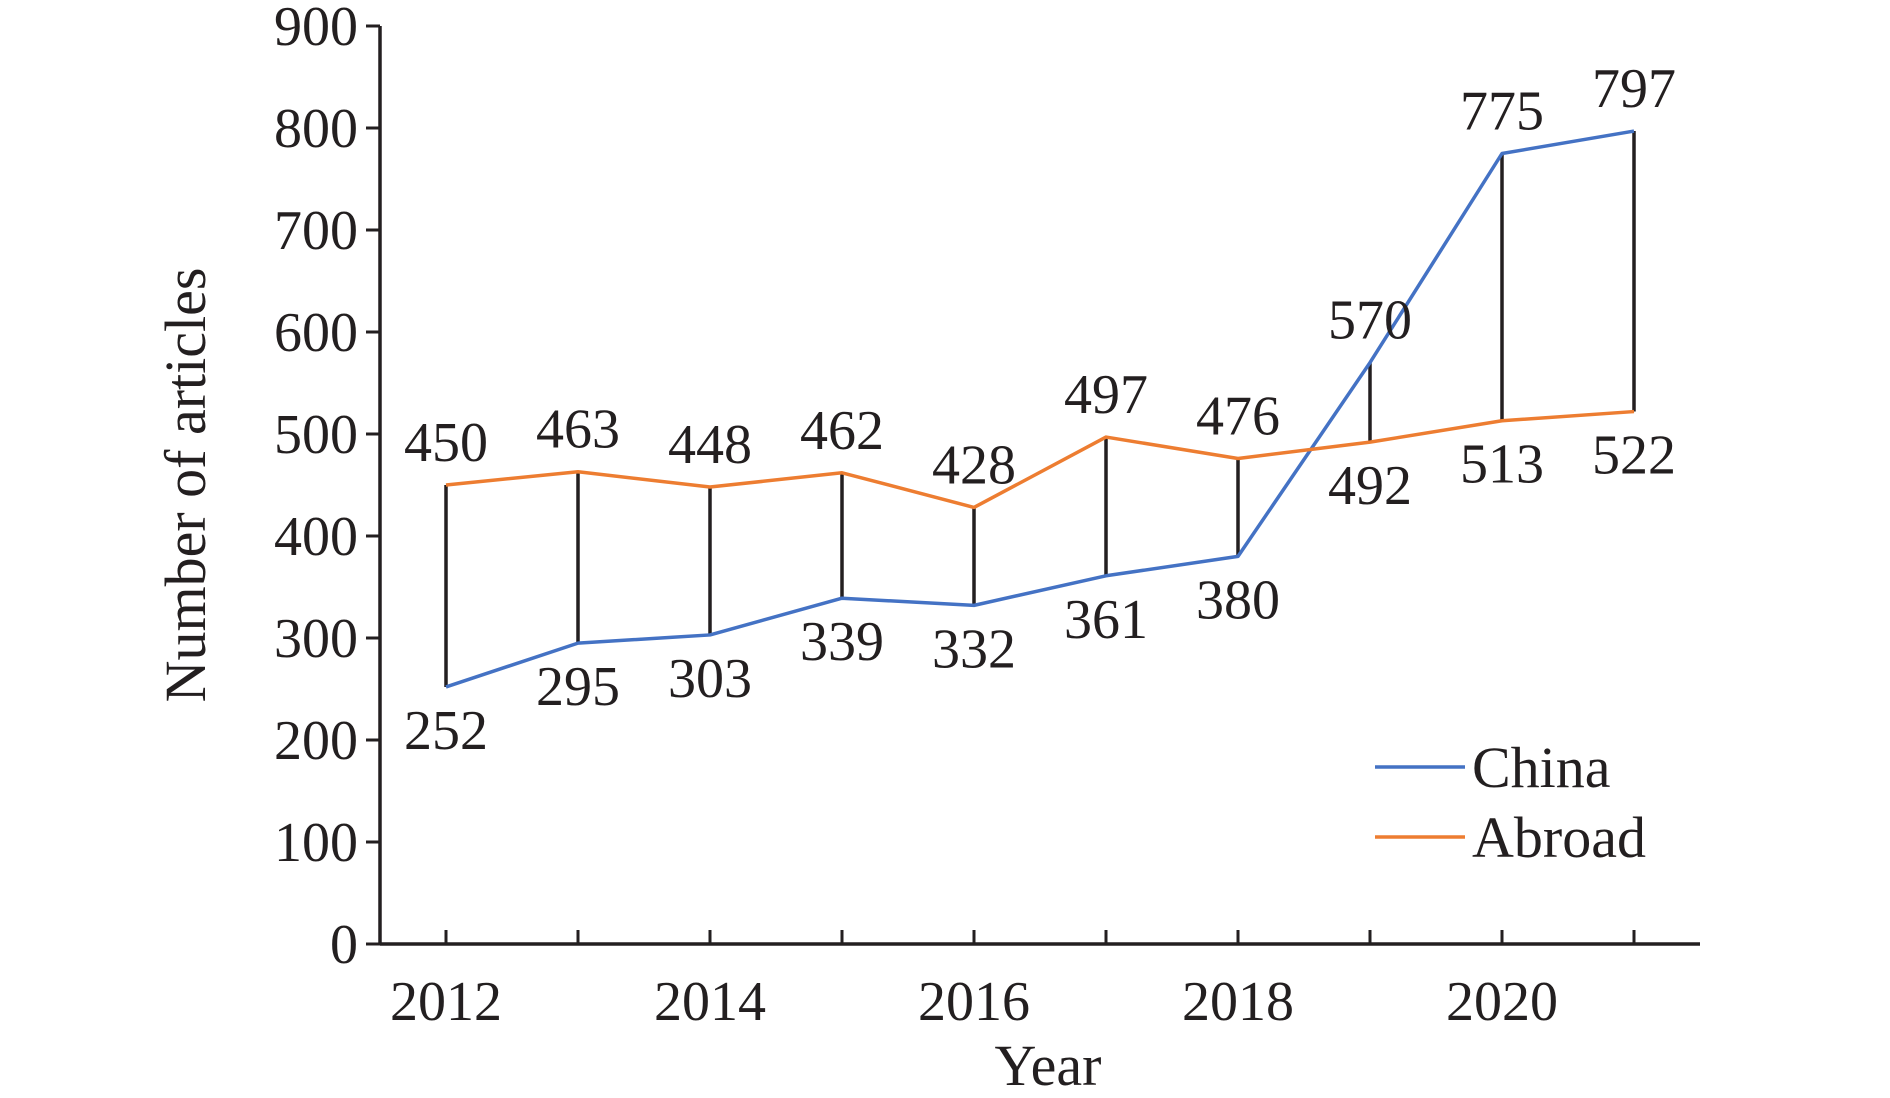  I want to click on y-tick-label: 0, so click(344, 945).